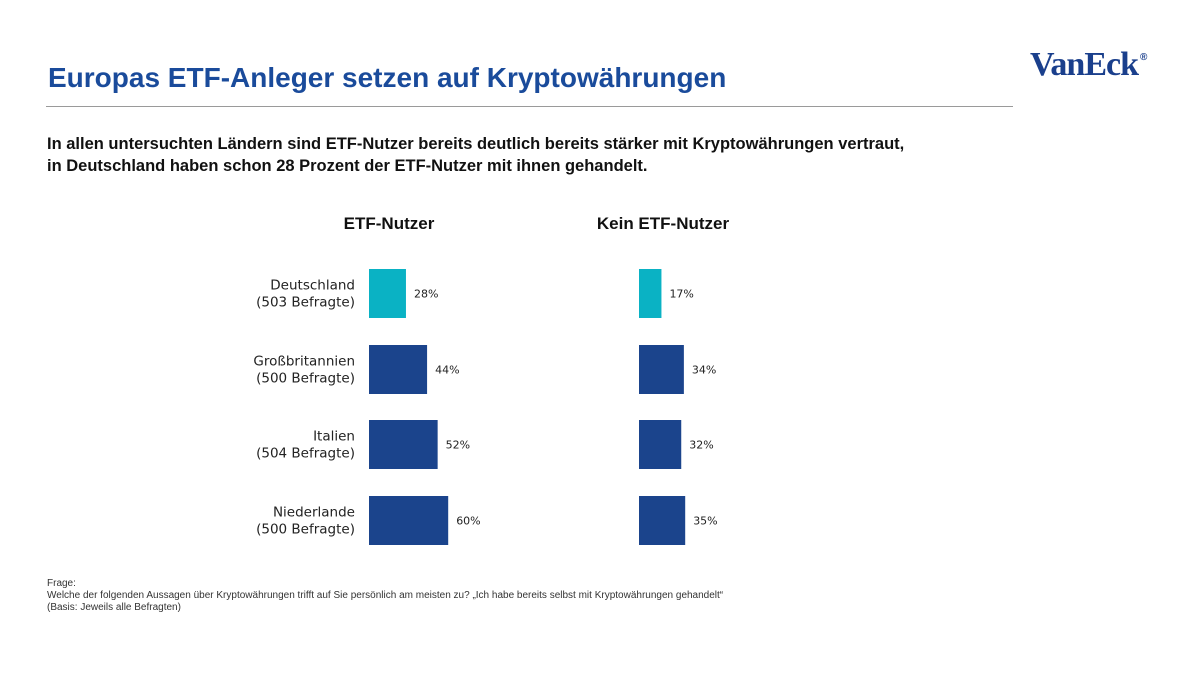  Describe the element at coordinates (681, 294) in the screenshot. I see `bar-value-label-1-0: 17%` at that location.